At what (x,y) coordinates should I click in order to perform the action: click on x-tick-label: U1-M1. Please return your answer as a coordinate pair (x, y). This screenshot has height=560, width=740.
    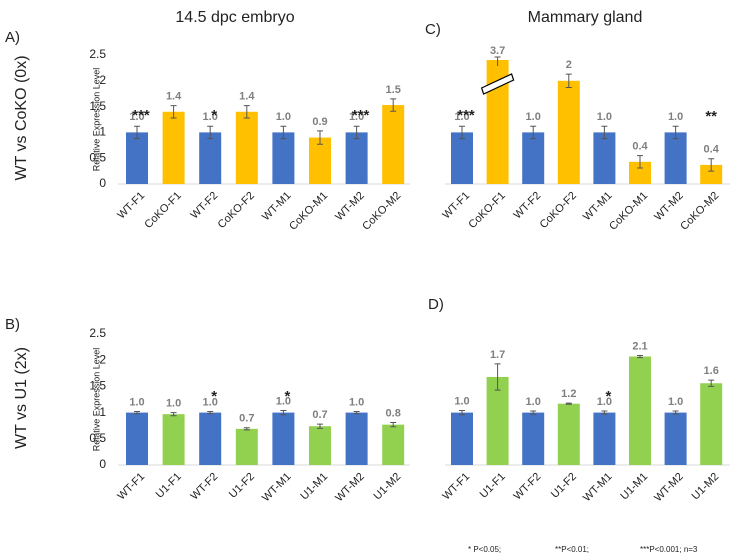
    Looking at the image, I should click on (314, 487).